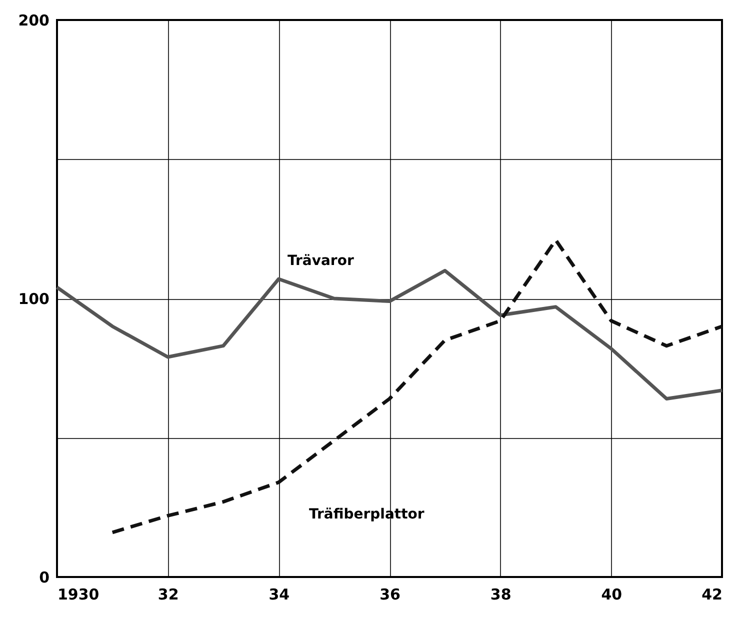 The height and width of the screenshot is (627, 731). Describe the element at coordinates (712, 595) in the screenshot. I see `x-tick-label: 42` at that location.